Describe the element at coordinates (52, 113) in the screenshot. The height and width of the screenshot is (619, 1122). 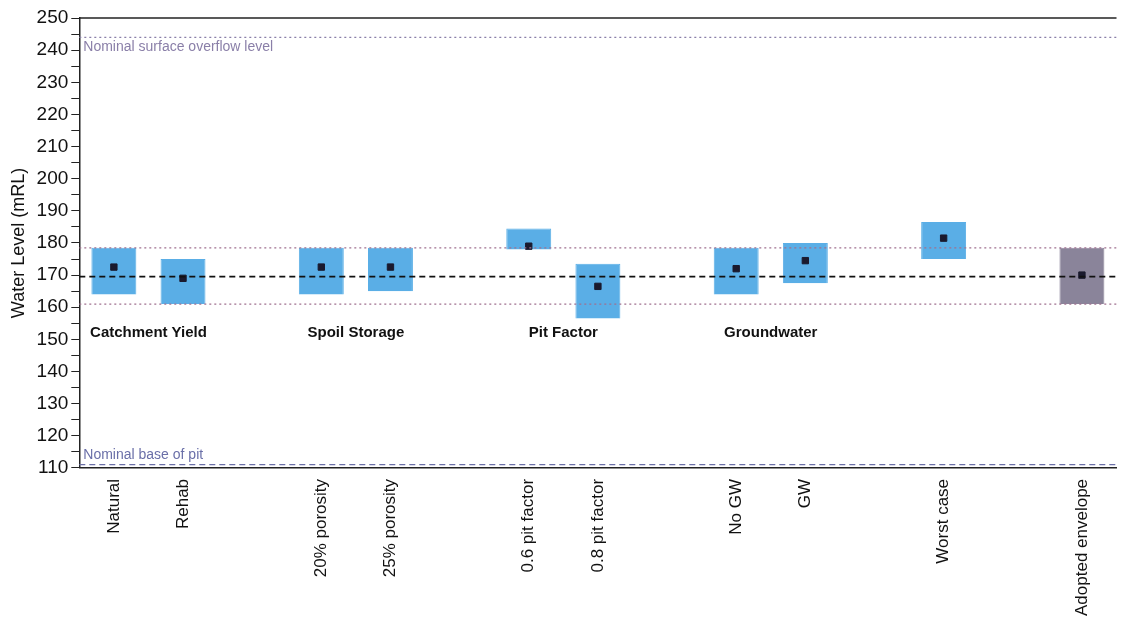
I see `y-tick-label: 220` at that location.